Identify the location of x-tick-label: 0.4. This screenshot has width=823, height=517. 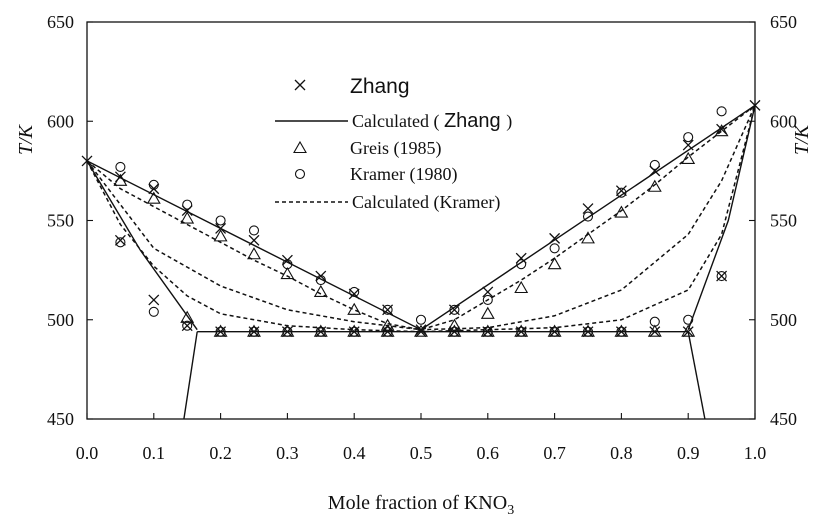
(354, 453).